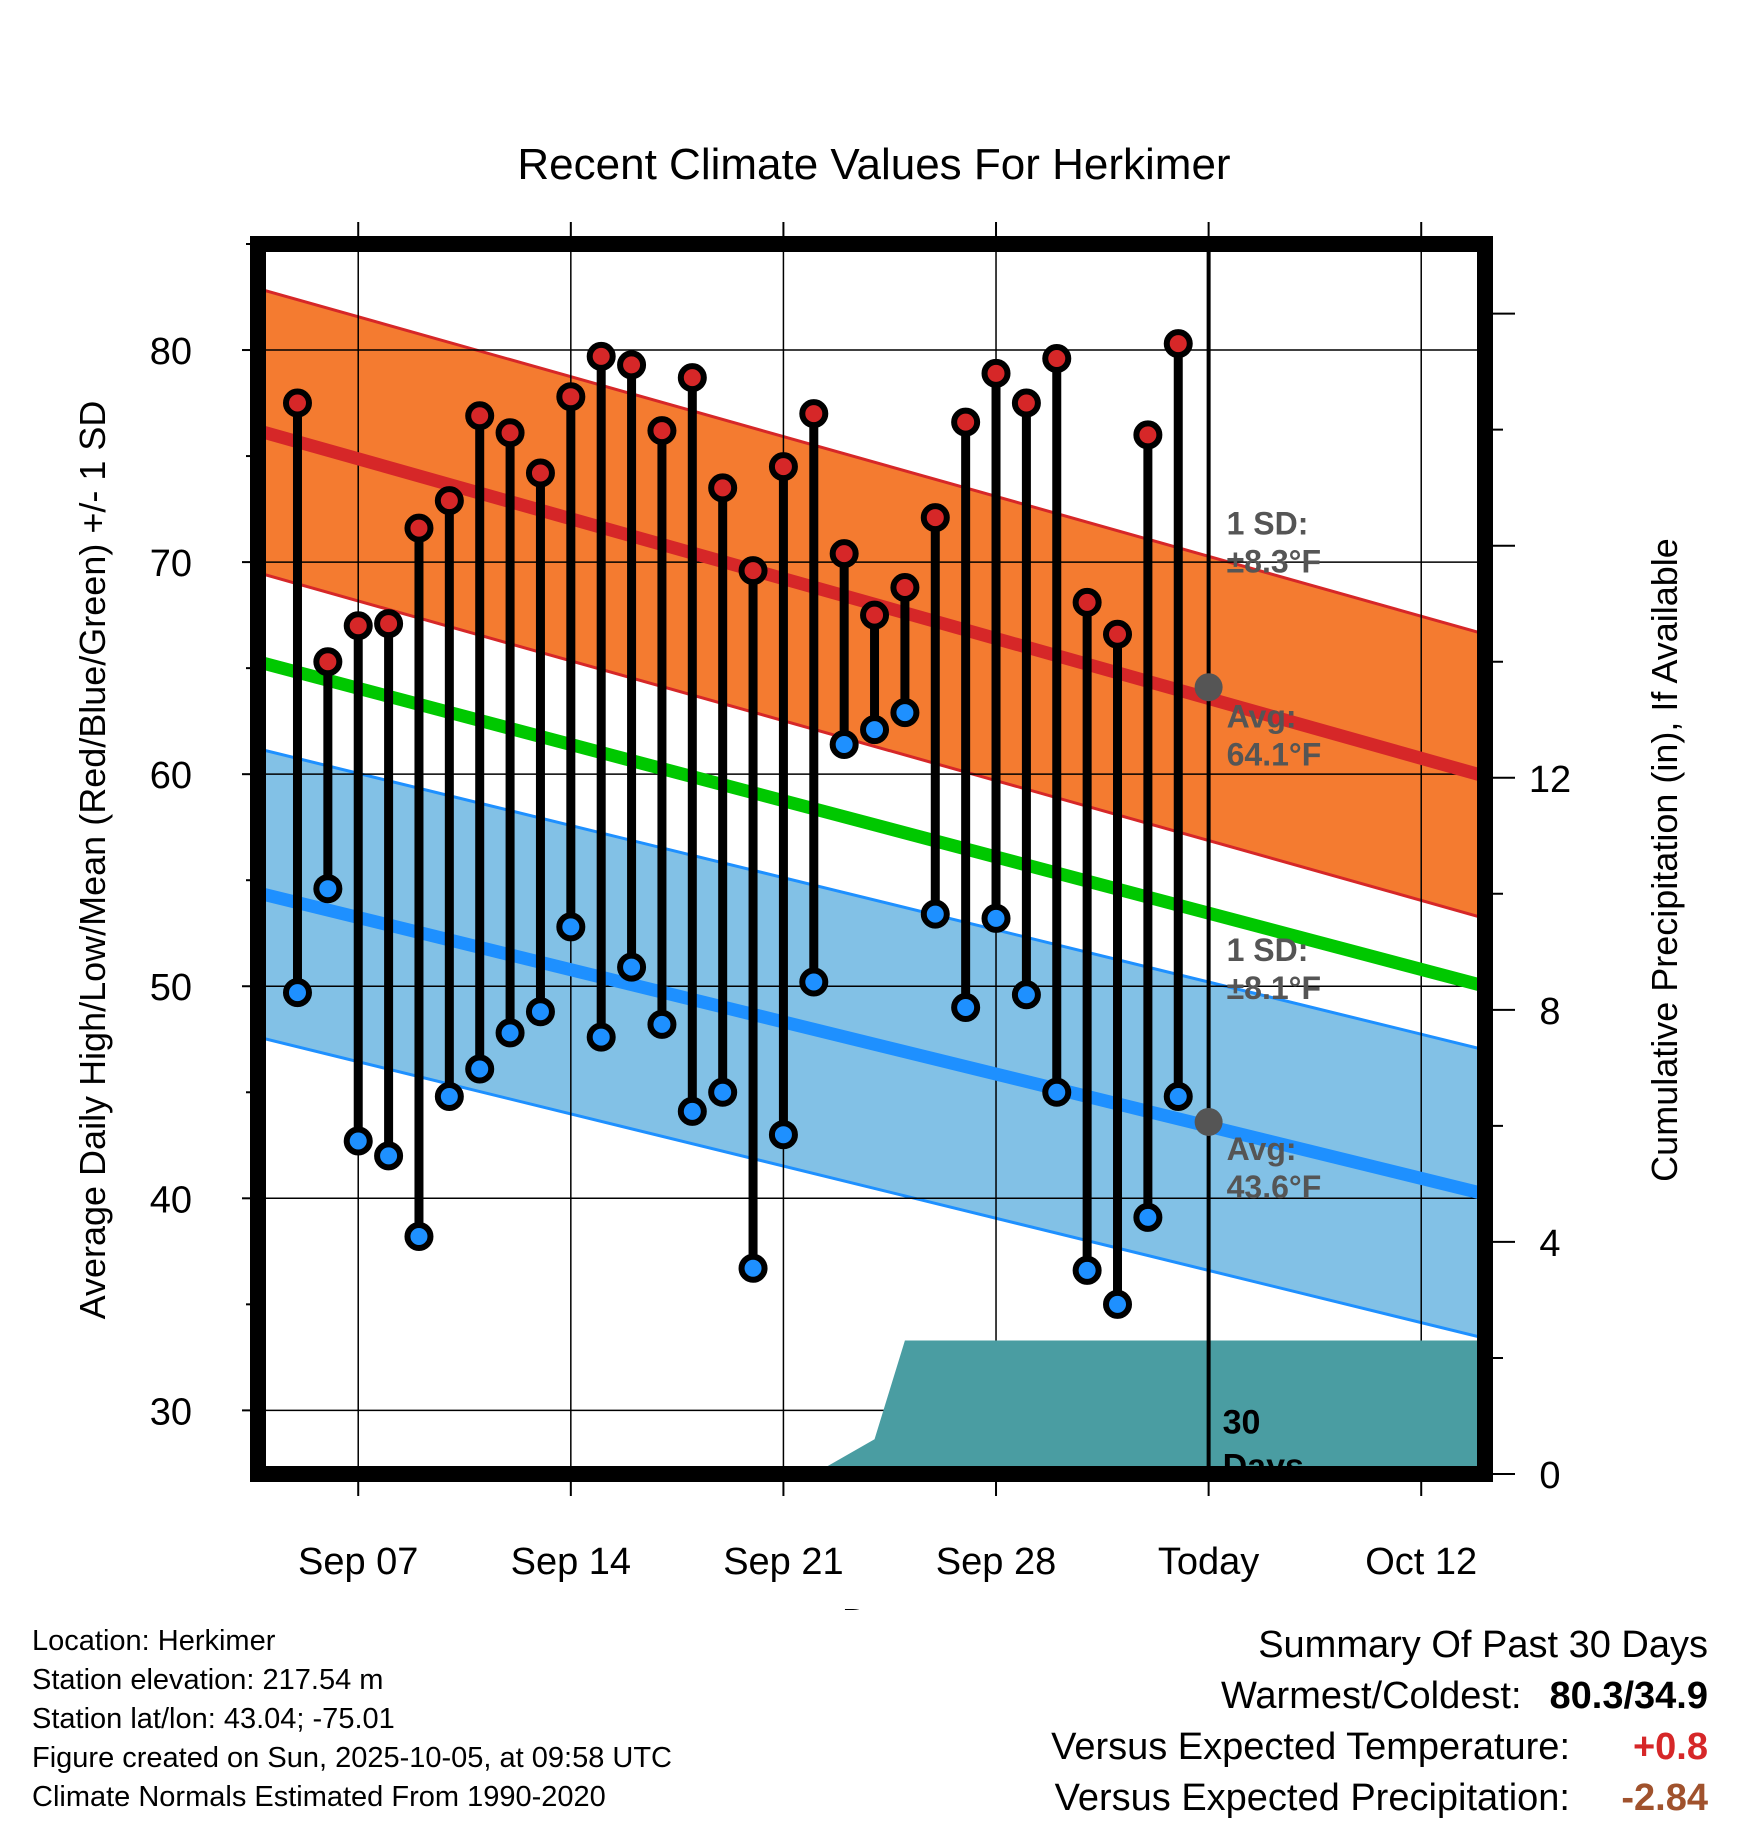 This screenshot has height=1828, width=1748. Describe the element at coordinates (171, 1200) in the screenshot. I see `y-tick-label: 40` at that location.